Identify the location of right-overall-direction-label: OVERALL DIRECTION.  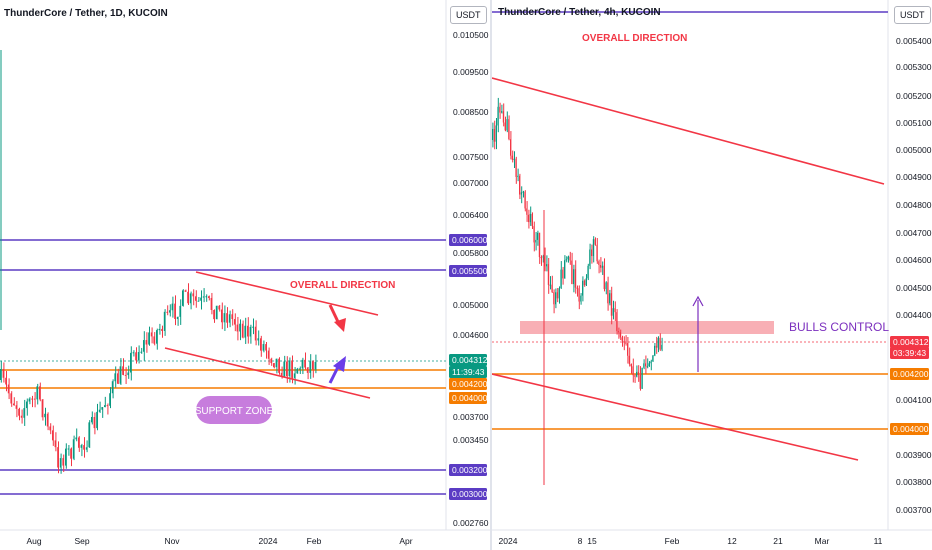
(634, 38).